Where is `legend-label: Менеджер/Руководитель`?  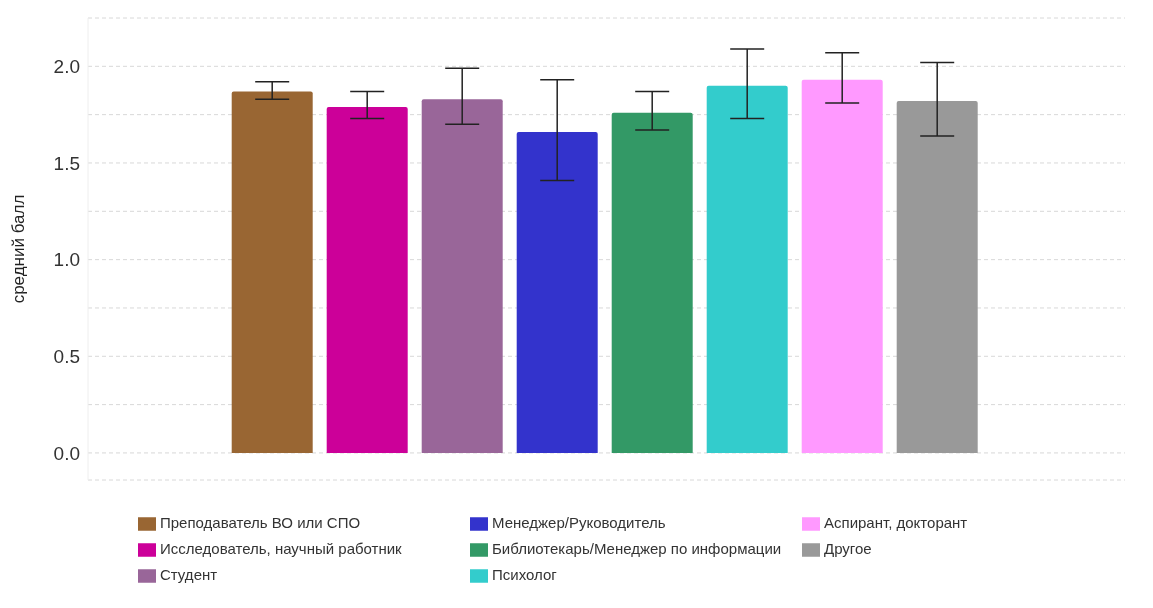 legend-label: Менеджер/Руководитель is located at coordinates (579, 523).